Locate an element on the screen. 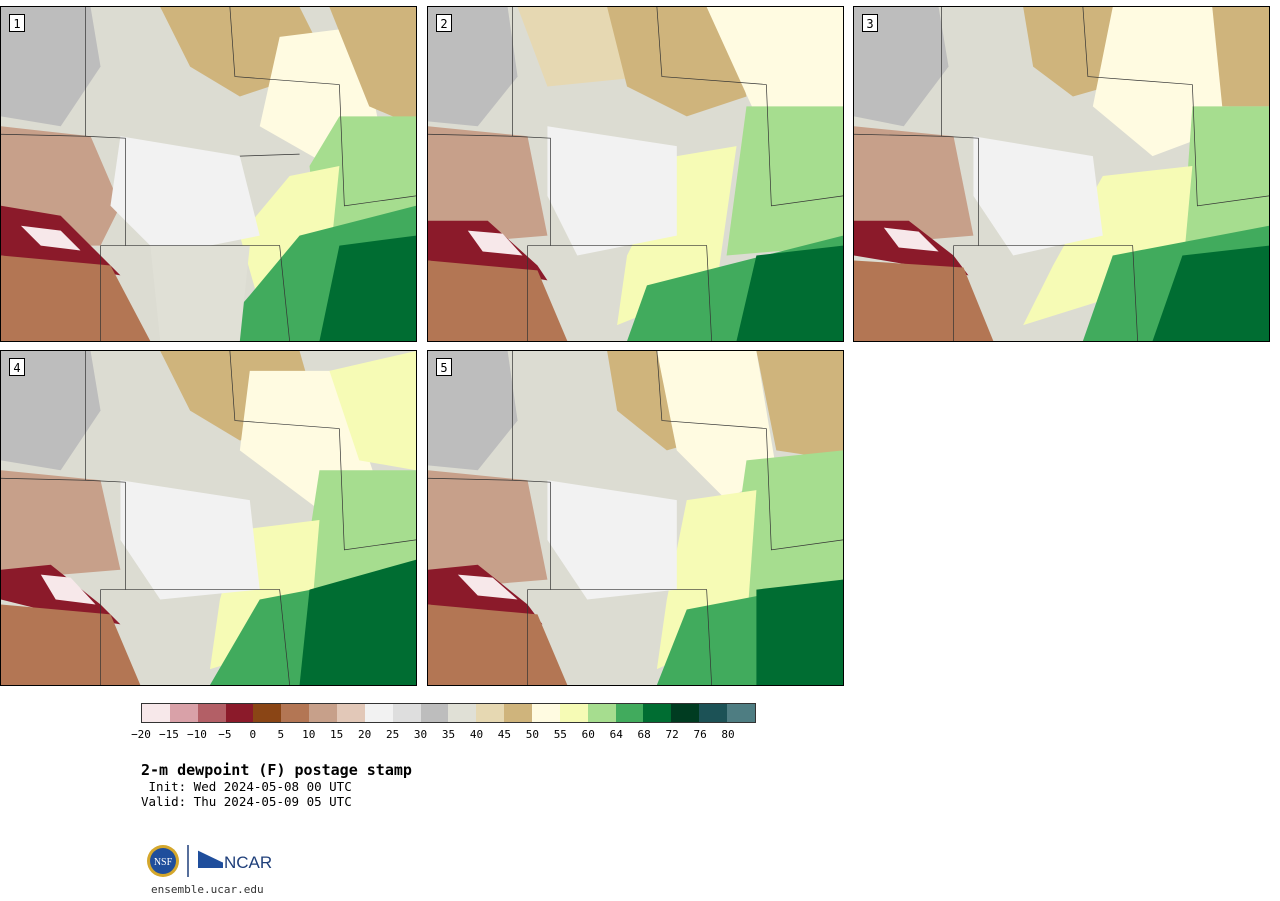 The image size is (1280, 901). plot-title: 2-m dewpoint (F) postage stamp is located at coordinates (276, 770).